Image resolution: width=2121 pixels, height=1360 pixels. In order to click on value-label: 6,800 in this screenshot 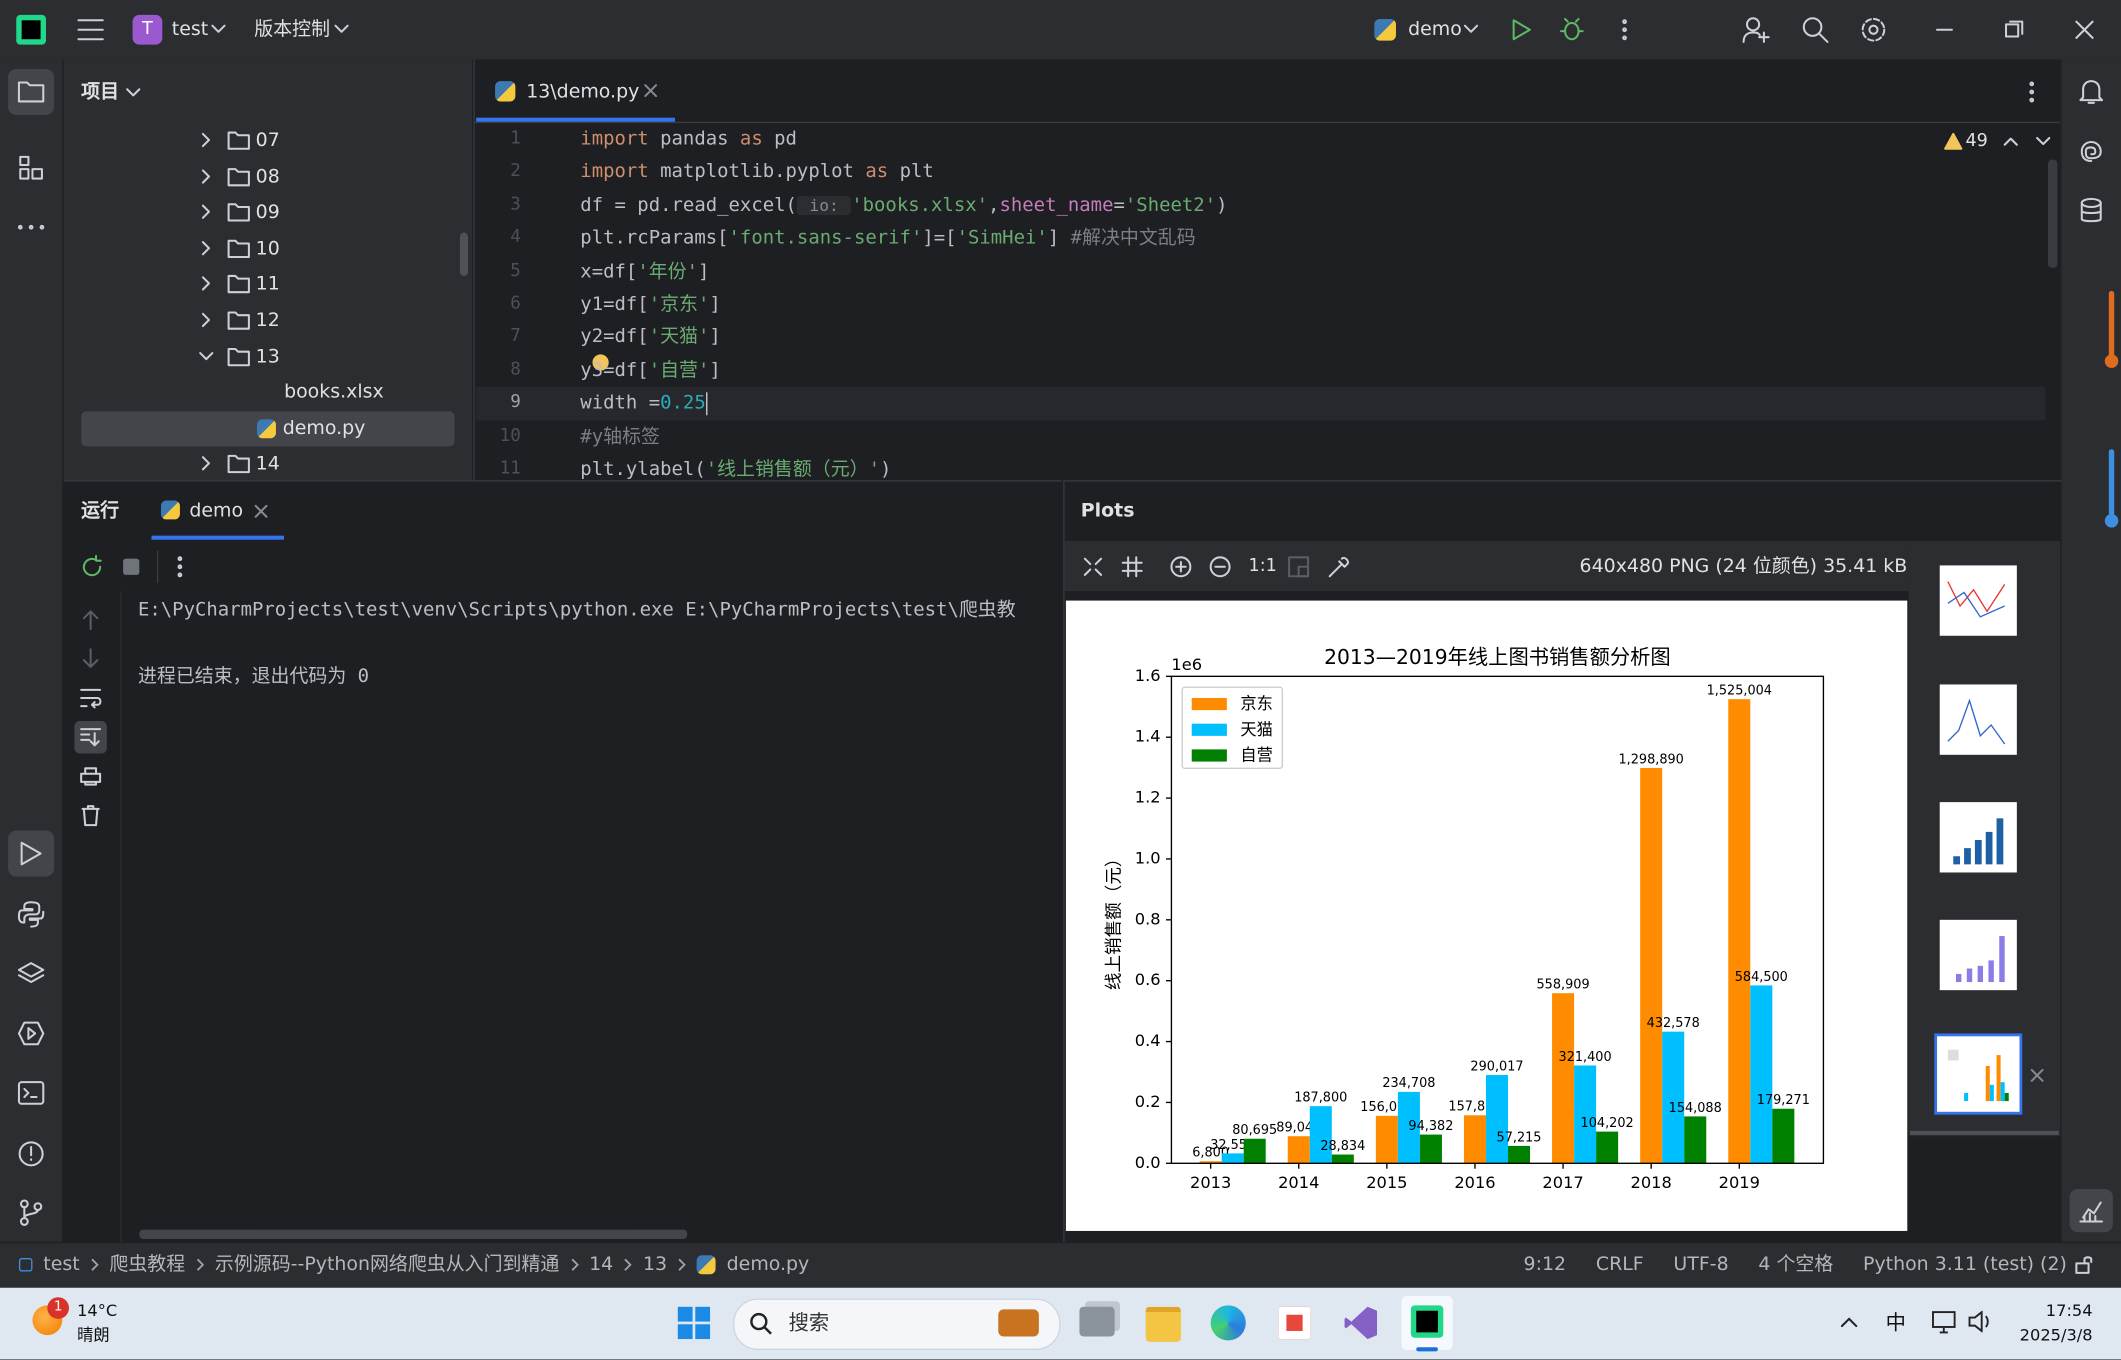, I will do `click(1210, 1153)`.